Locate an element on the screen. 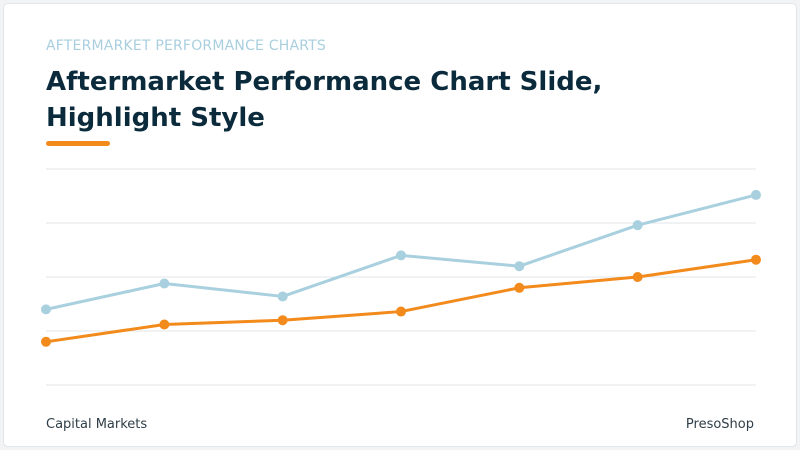  title-accent-bar is located at coordinates (78, 143).